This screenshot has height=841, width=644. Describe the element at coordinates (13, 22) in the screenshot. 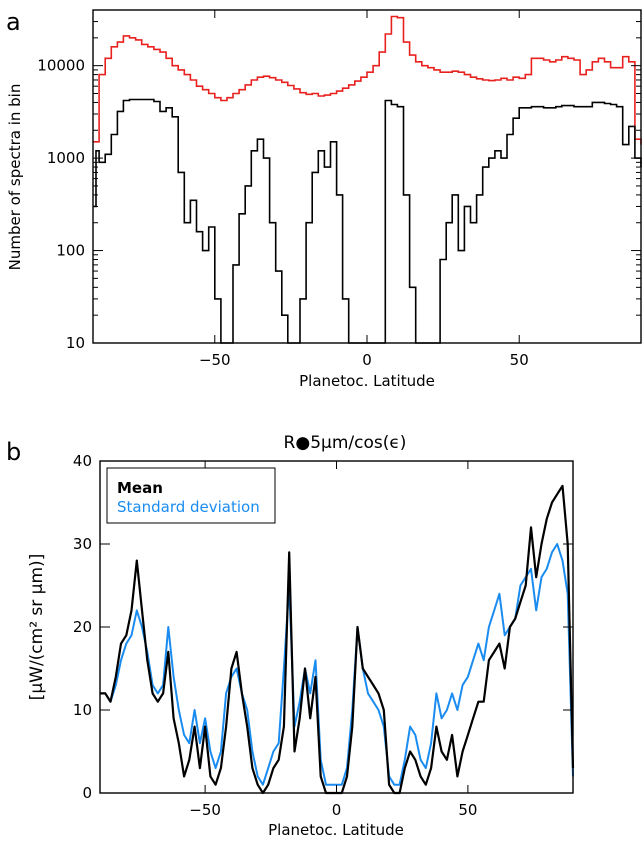

I see `panel-a-letter: a` at that location.